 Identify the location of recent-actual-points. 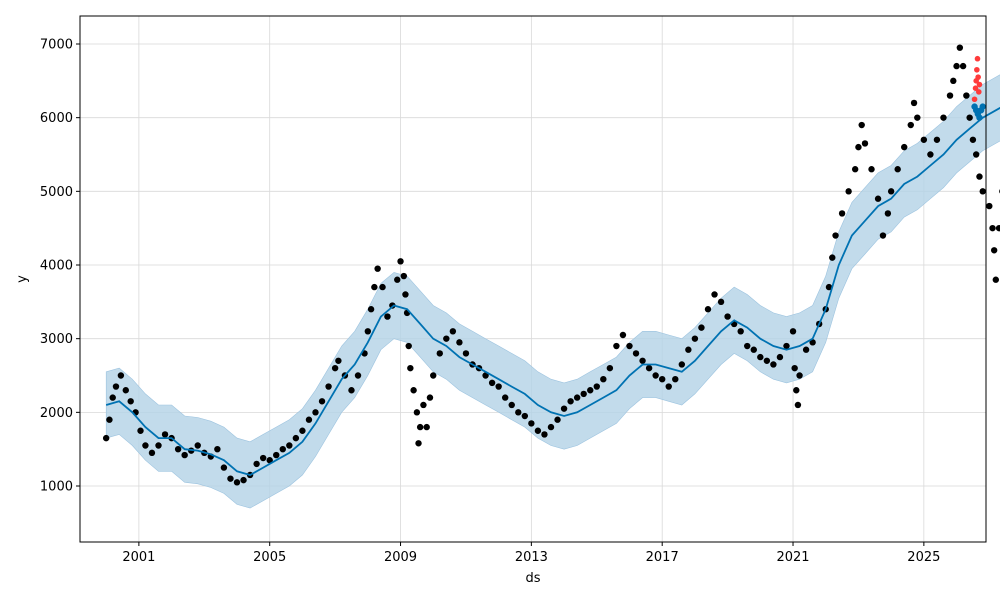
(977, 79).